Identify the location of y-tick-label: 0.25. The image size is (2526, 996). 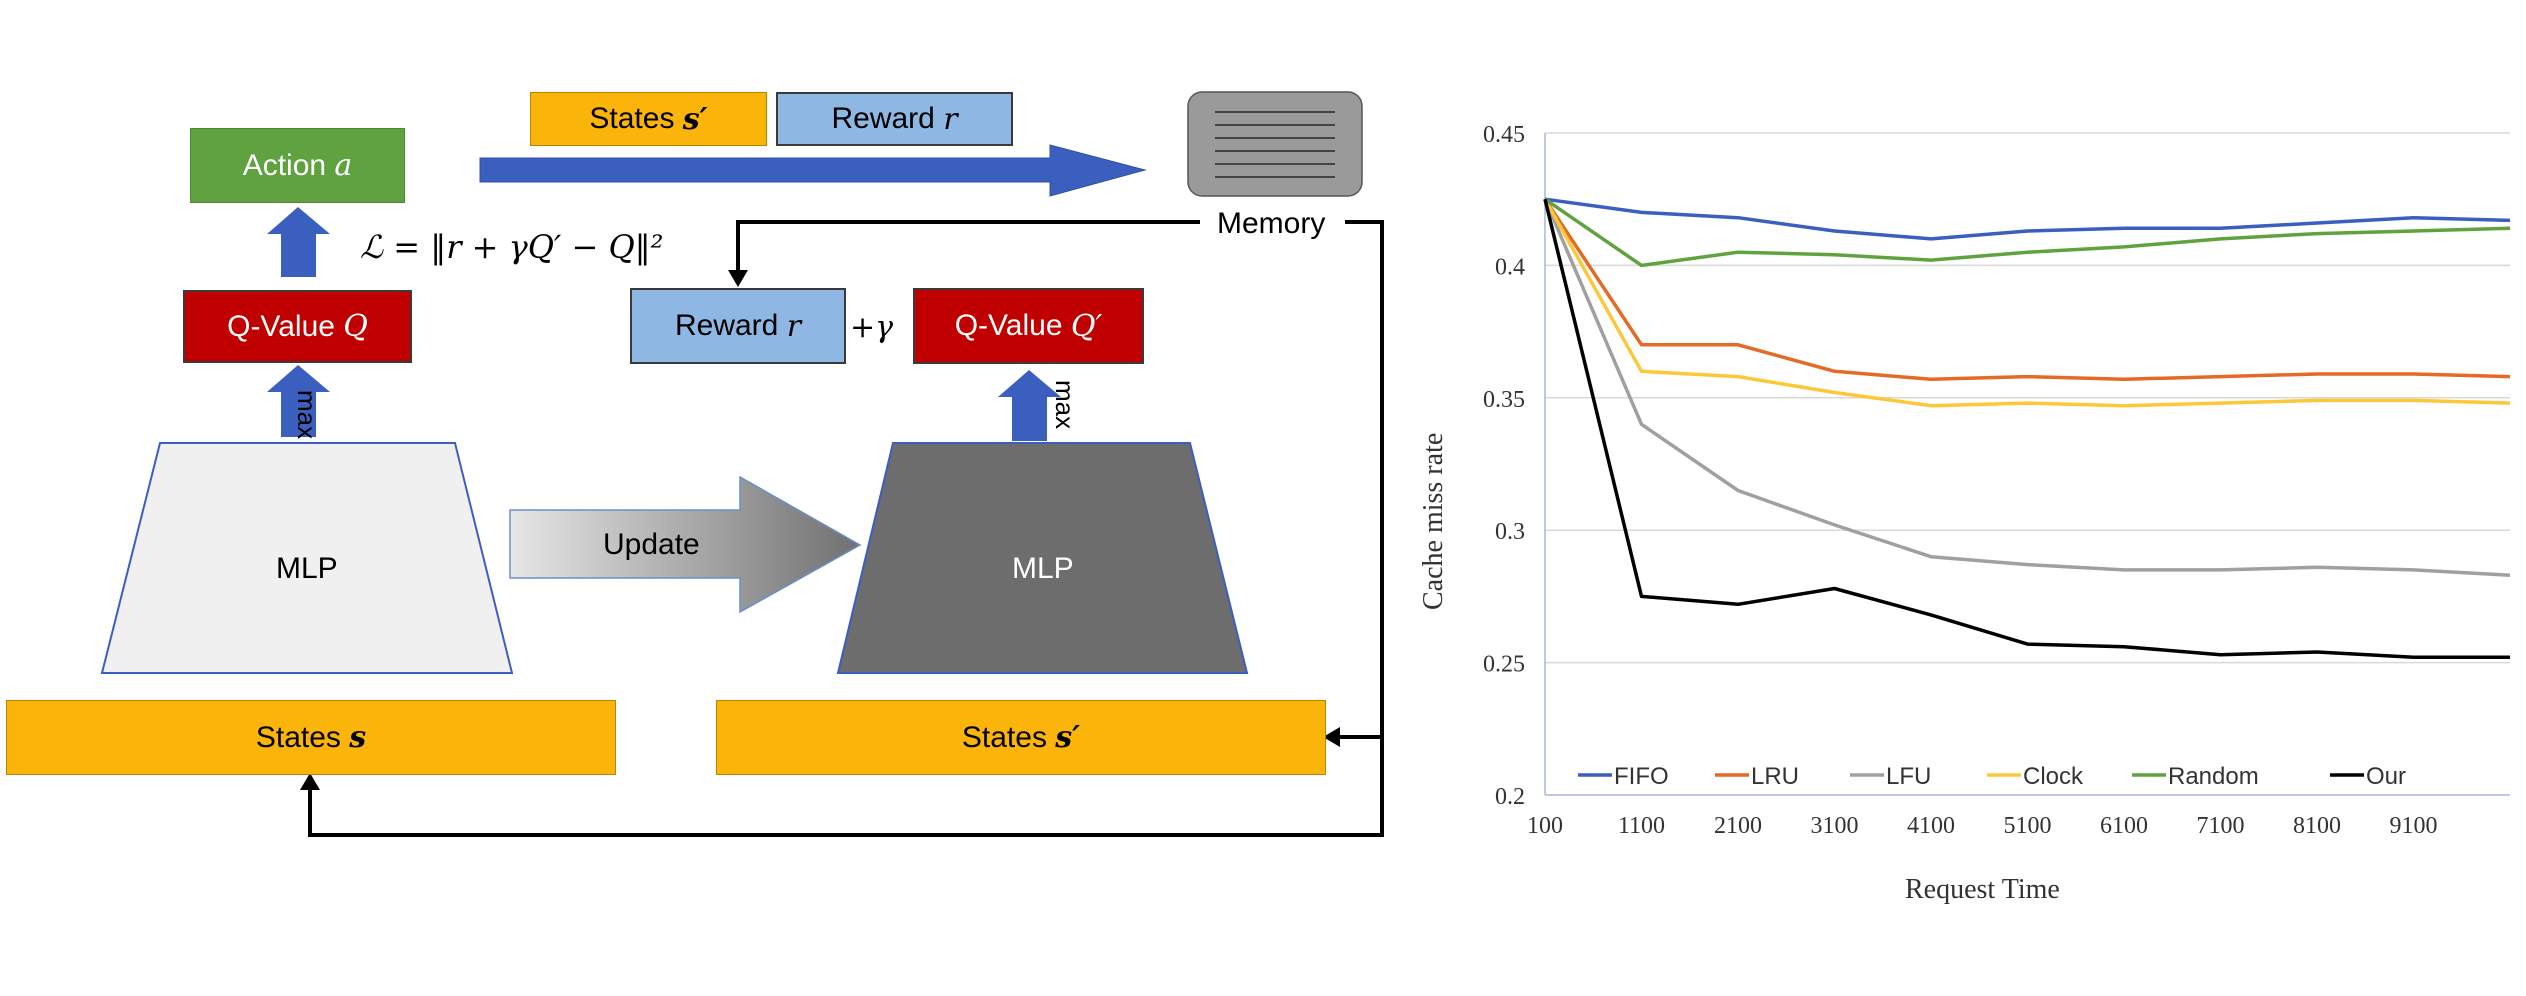
(1504, 665).